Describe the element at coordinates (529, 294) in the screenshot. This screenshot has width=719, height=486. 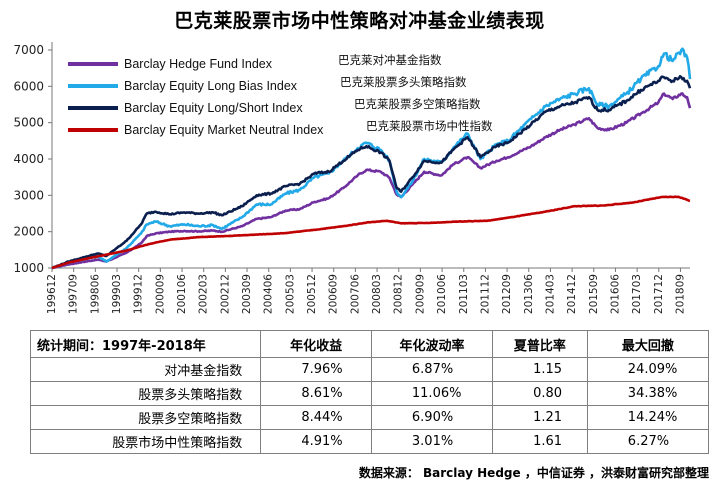
I see `x-tick-label: 201306` at that location.